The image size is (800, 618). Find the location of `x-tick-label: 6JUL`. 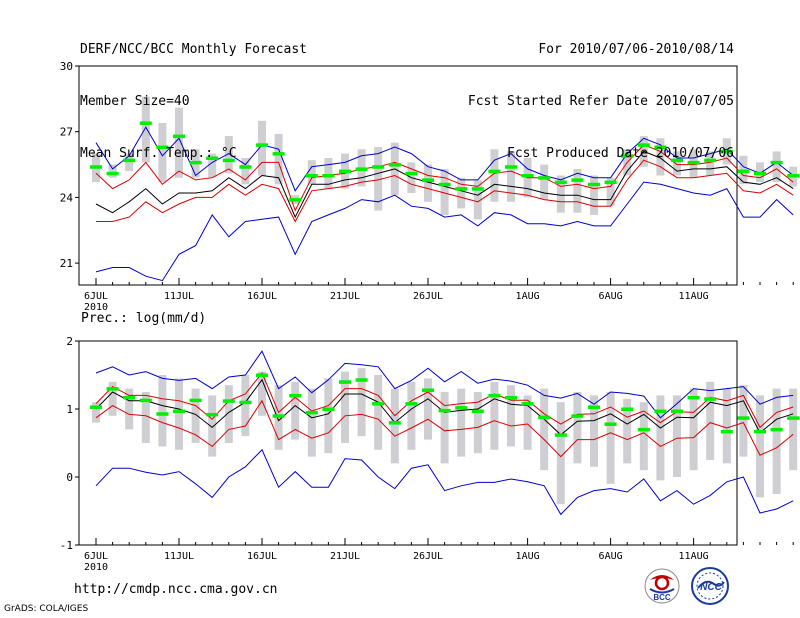

x-tick-label: 6JUL is located at coordinates (96, 556).